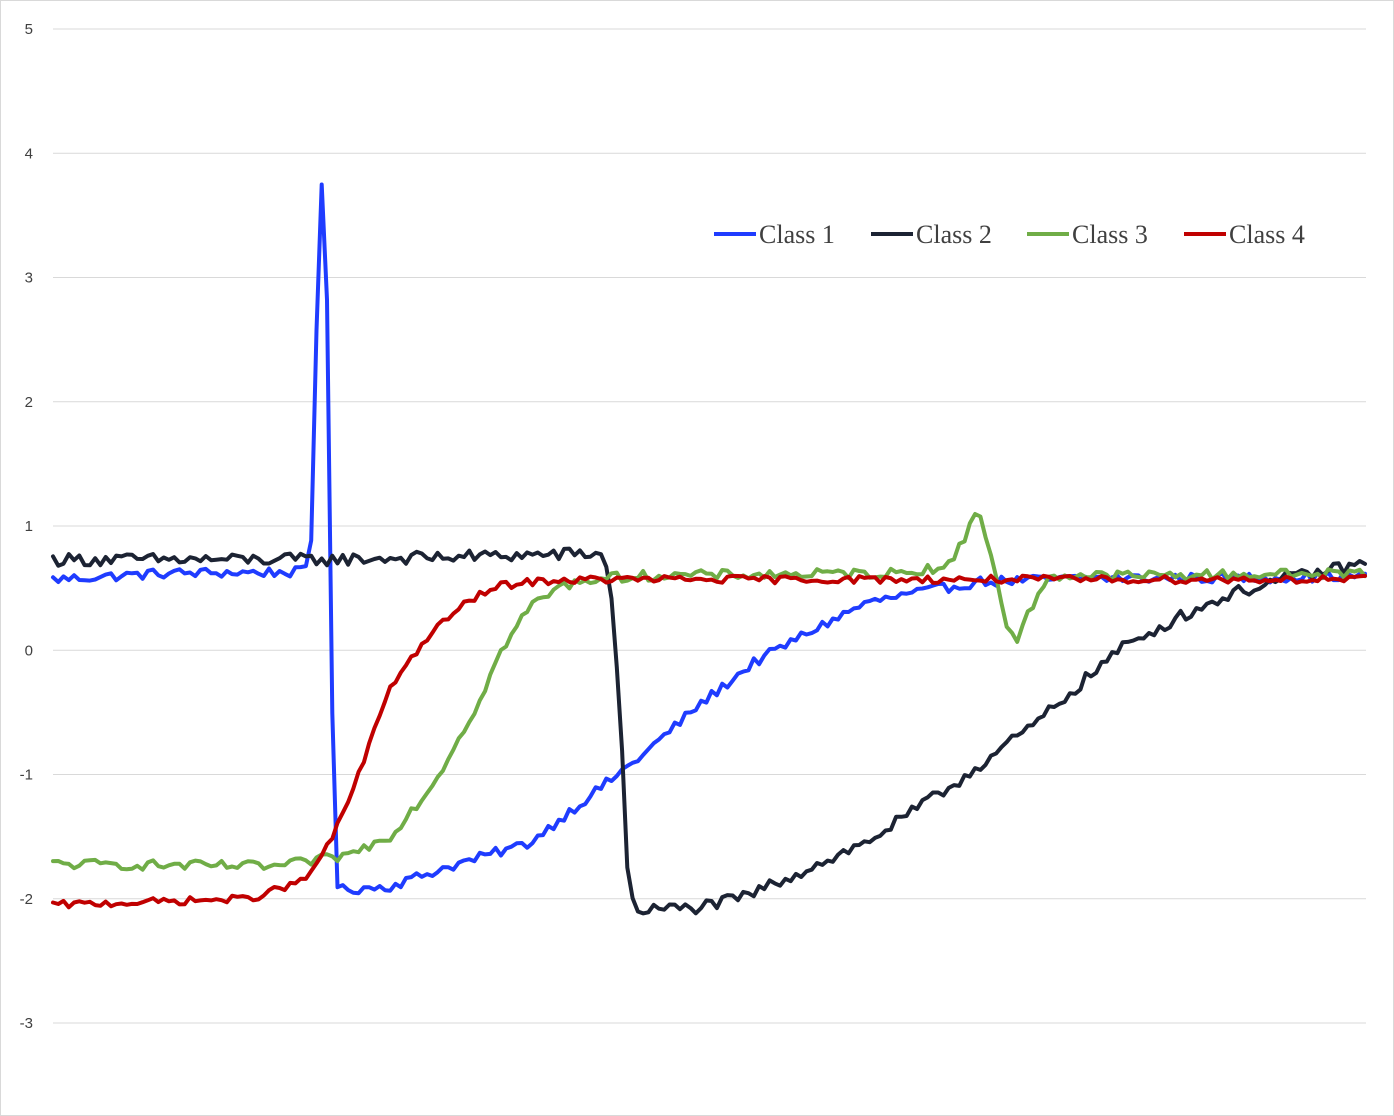 Image resolution: width=1394 pixels, height=1116 pixels. I want to click on y-tick-label: -2, so click(26, 899).